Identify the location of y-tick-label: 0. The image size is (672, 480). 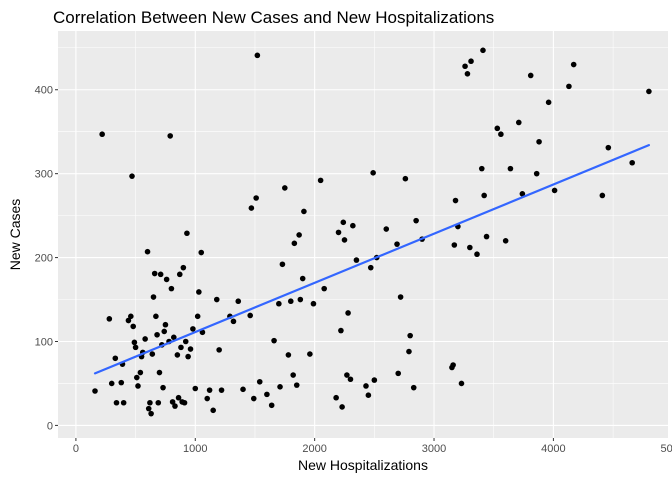
(50, 426).